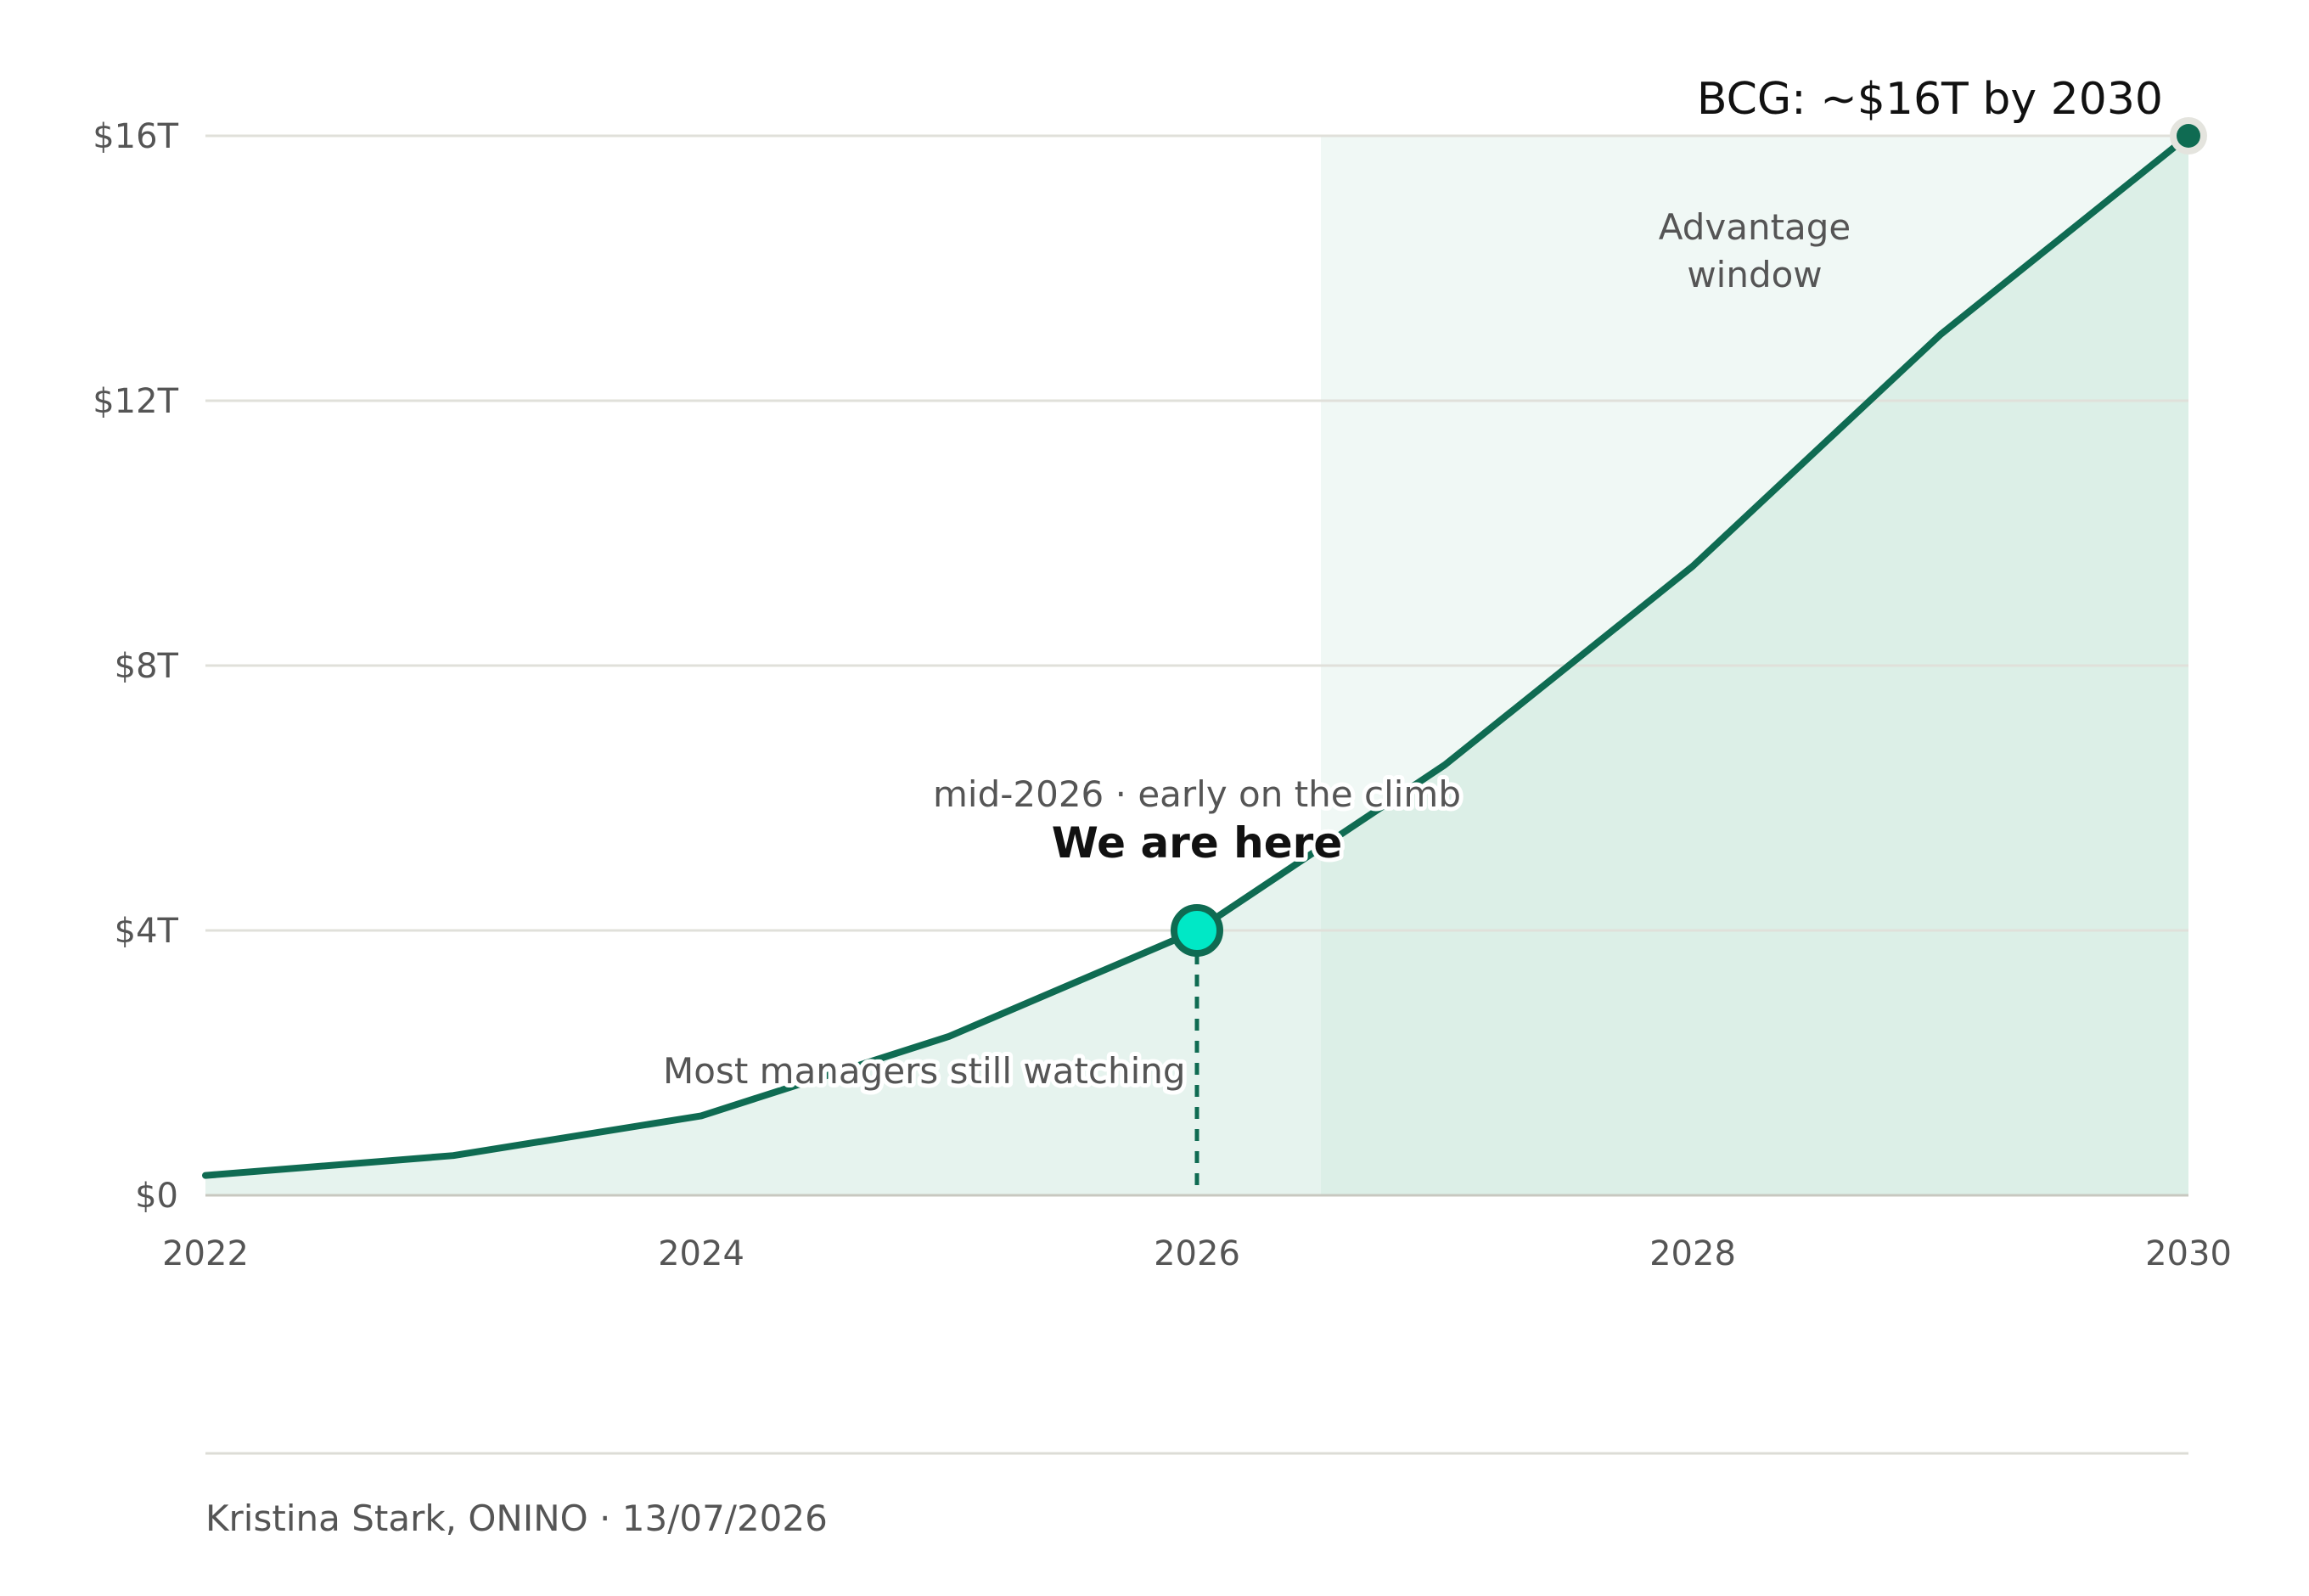 The image size is (2309, 1596). What do you see at coordinates (516, 1518) in the screenshot?
I see `footer-text: Kristina Stark, ONINO · 13/07/2026` at bounding box center [516, 1518].